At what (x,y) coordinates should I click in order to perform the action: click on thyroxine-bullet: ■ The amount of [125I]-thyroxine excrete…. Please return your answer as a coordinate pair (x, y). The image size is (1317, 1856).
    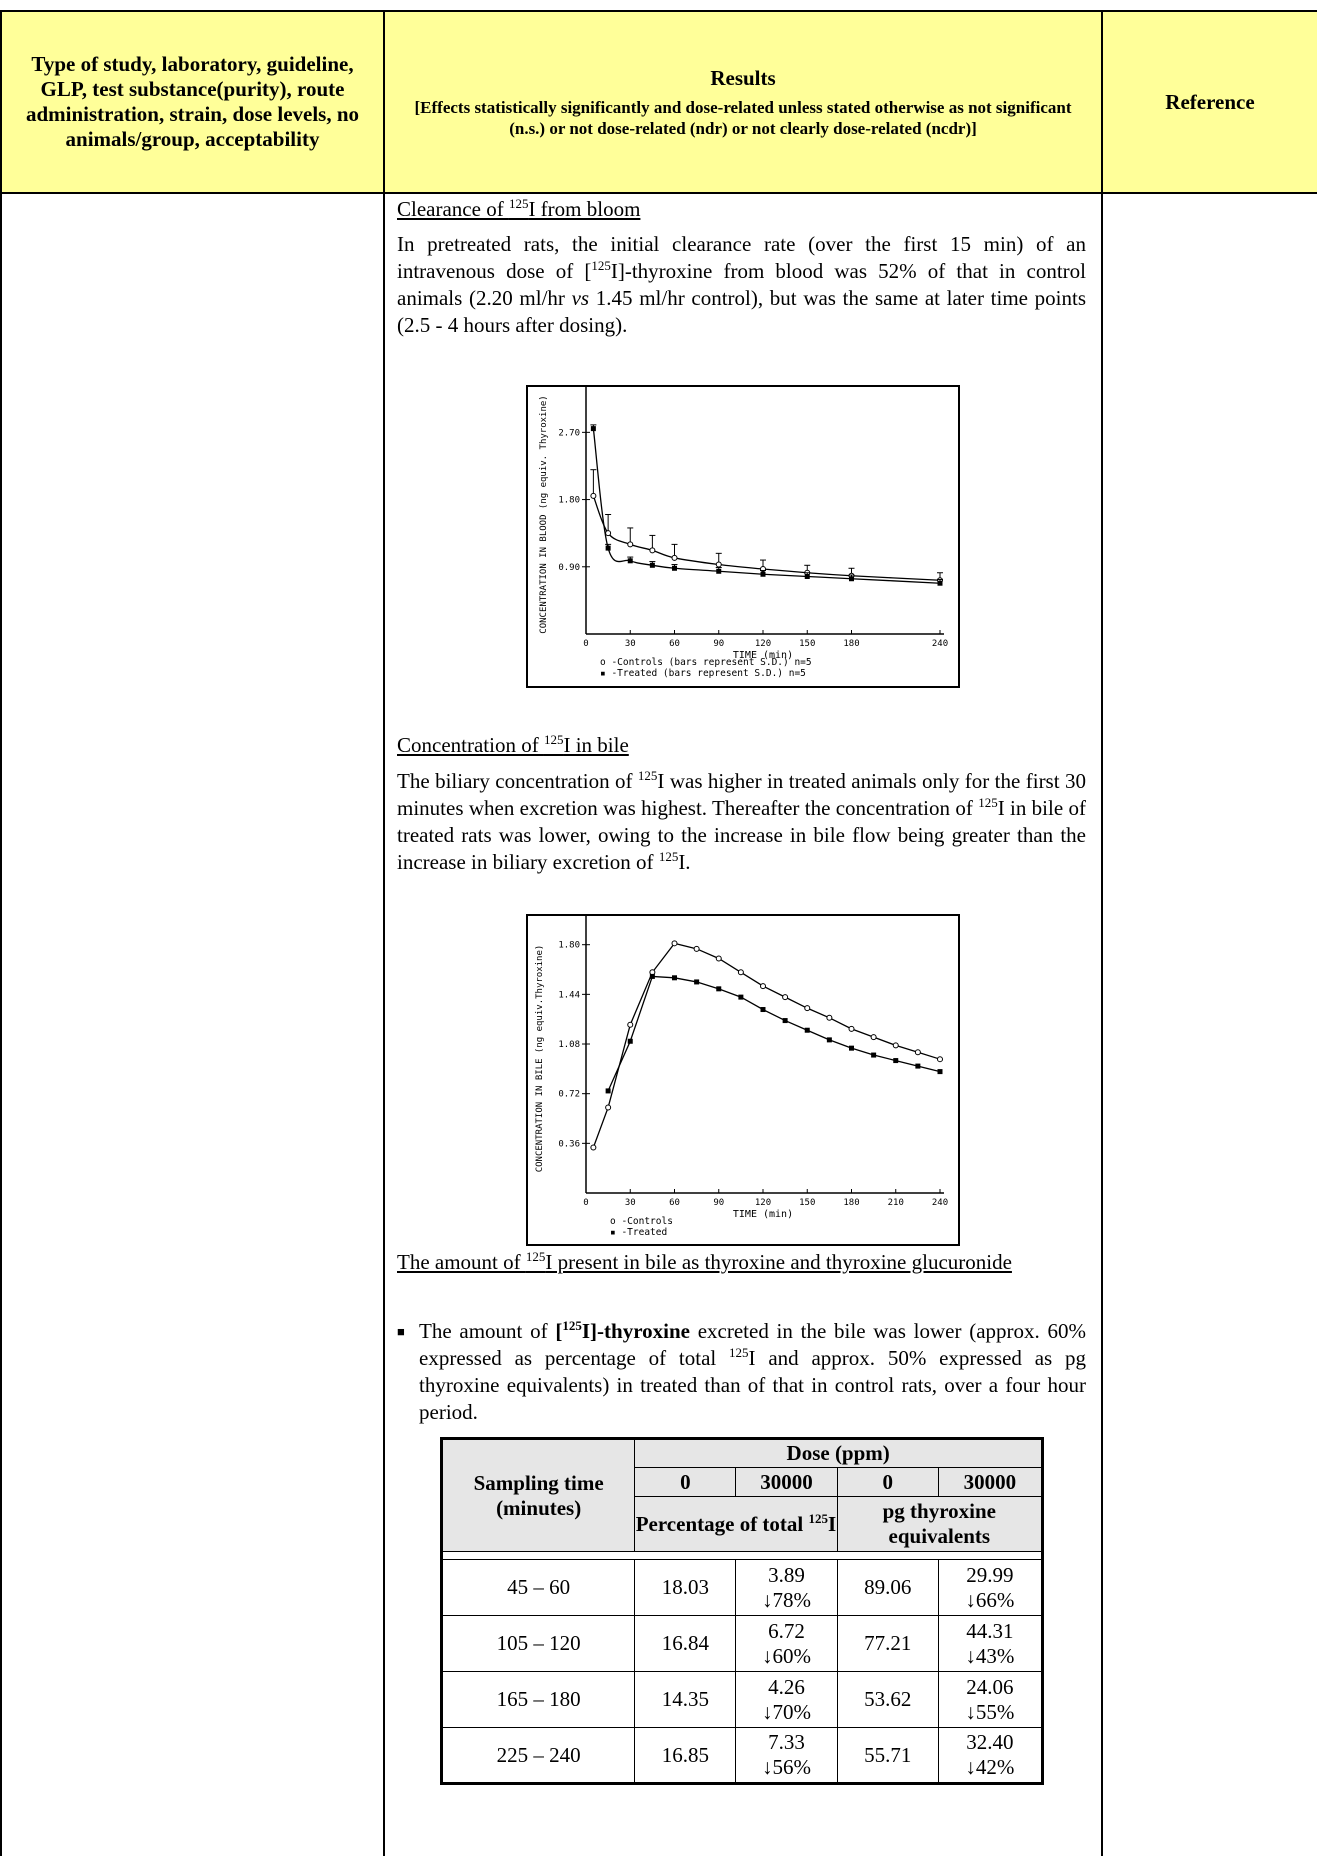
    Looking at the image, I should click on (741, 1372).